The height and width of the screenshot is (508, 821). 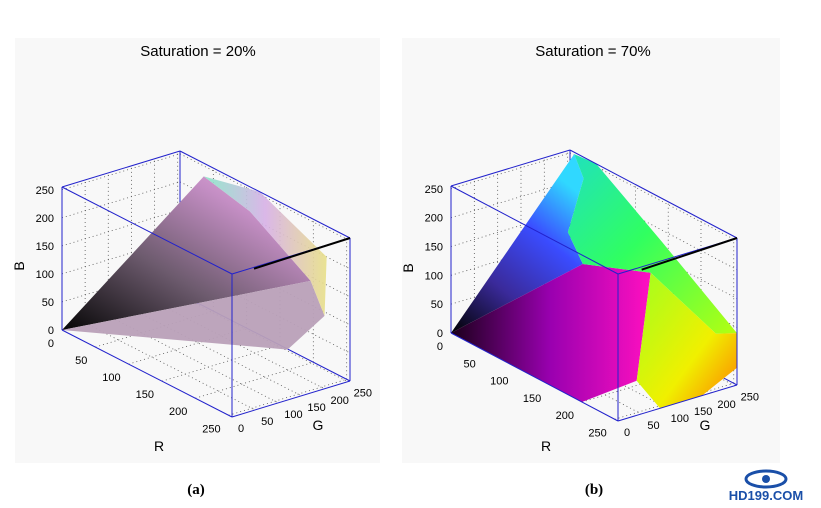 I want to click on hd199-logo: HD199.COM, so click(x=766, y=486).